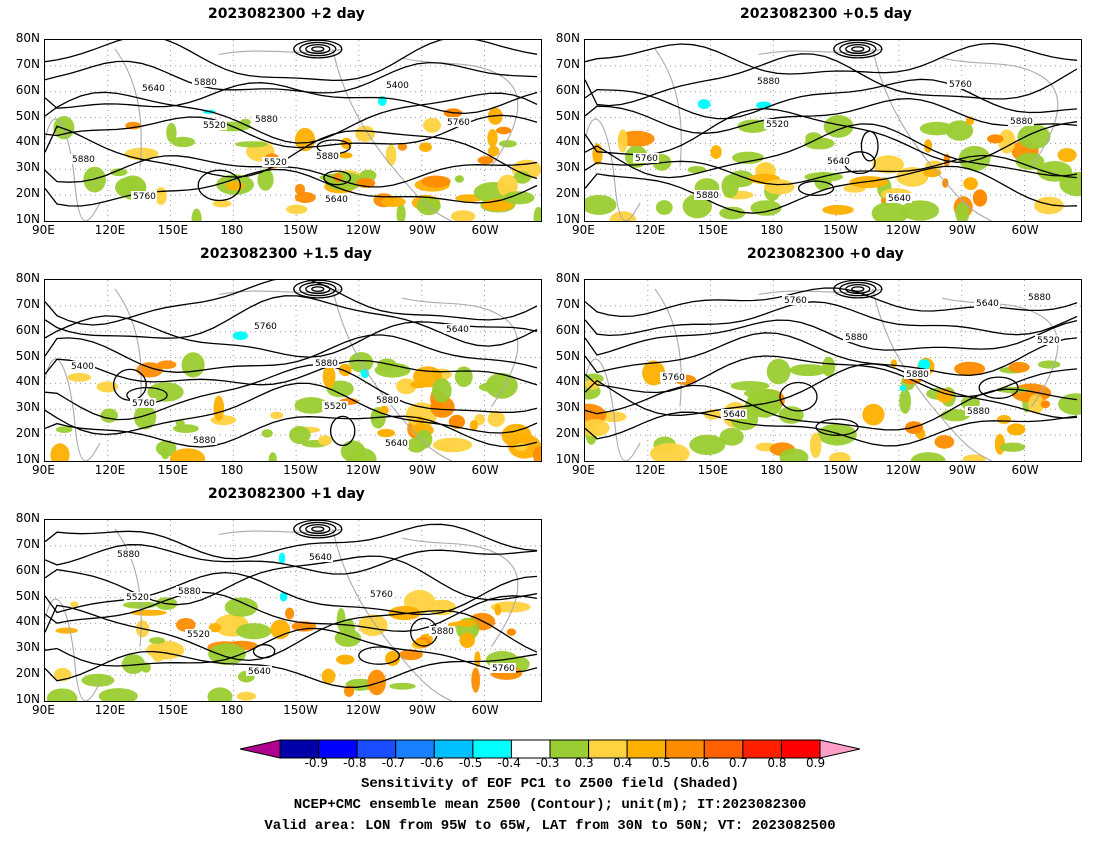  What do you see at coordinates (583, 470) in the screenshot?
I see `x-tick-label: 90E` at bounding box center [583, 470].